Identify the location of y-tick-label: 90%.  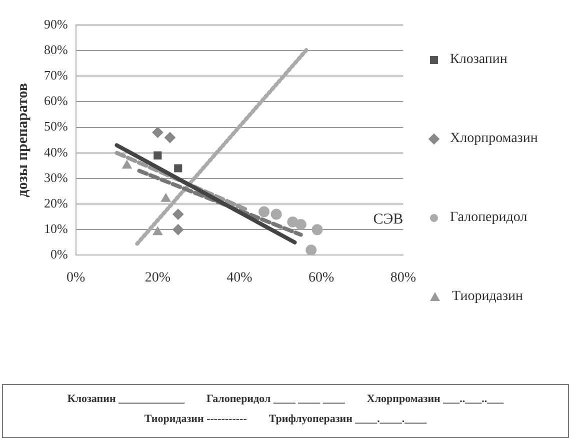
(56, 24).